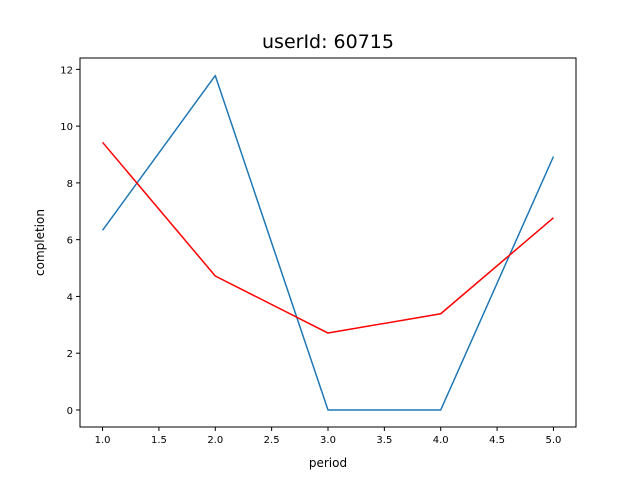 Image resolution: width=640 pixels, height=480 pixels. What do you see at coordinates (70, 411) in the screenshot?
I see `y-tick-label: 0` at bounding box center [70, 411].